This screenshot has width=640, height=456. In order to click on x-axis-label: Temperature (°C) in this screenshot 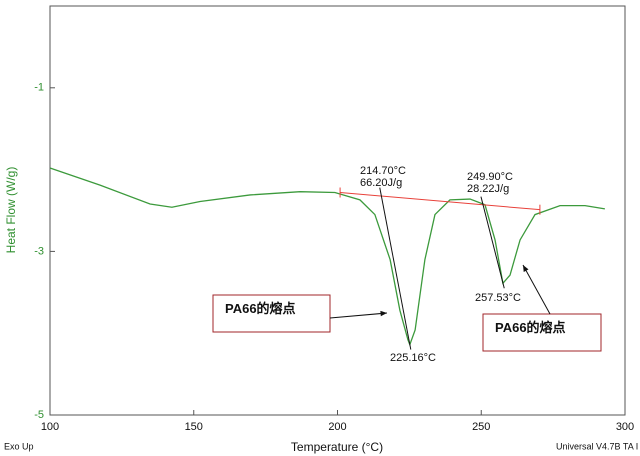, I will do `click(337, 447)`.